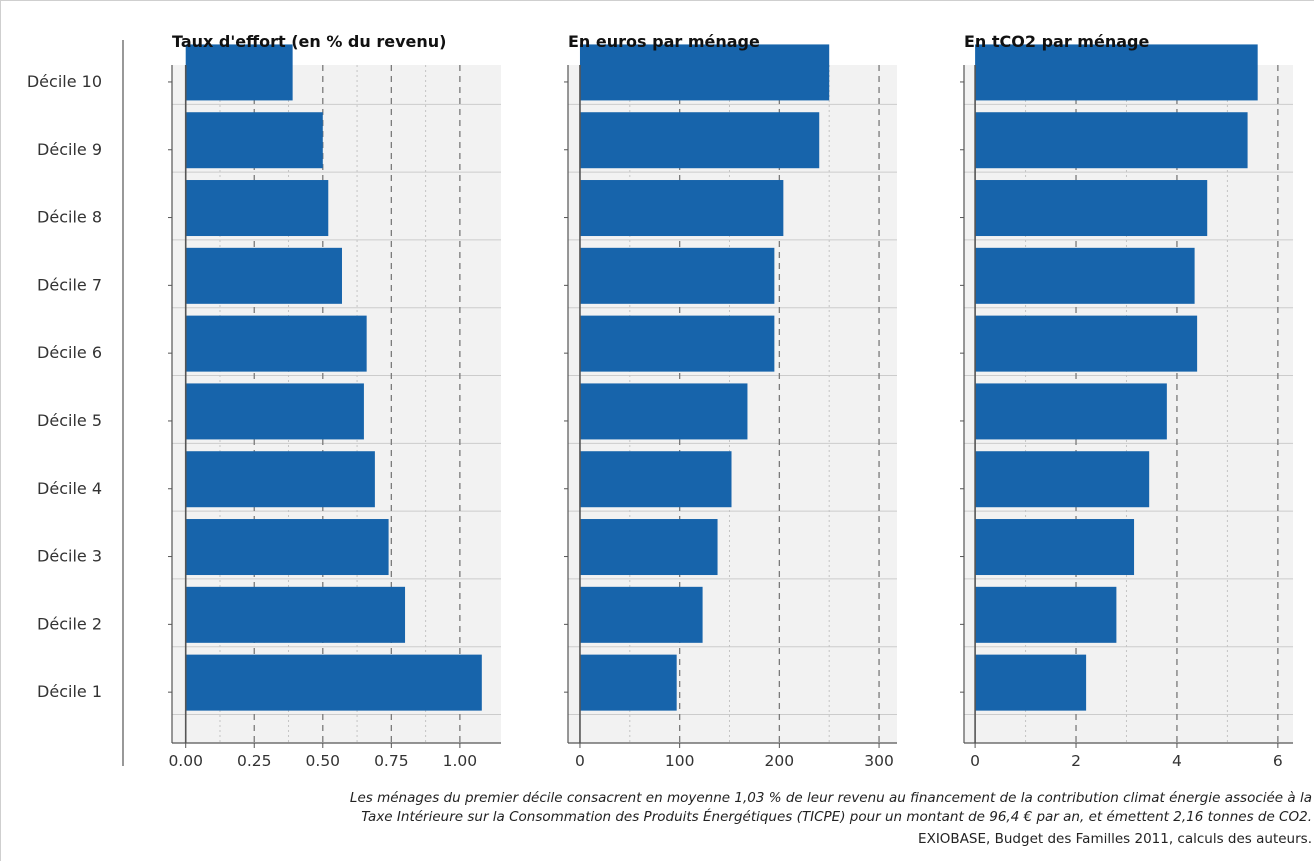  I want to click on category-label-10: Décile 10, so click(64, 81).